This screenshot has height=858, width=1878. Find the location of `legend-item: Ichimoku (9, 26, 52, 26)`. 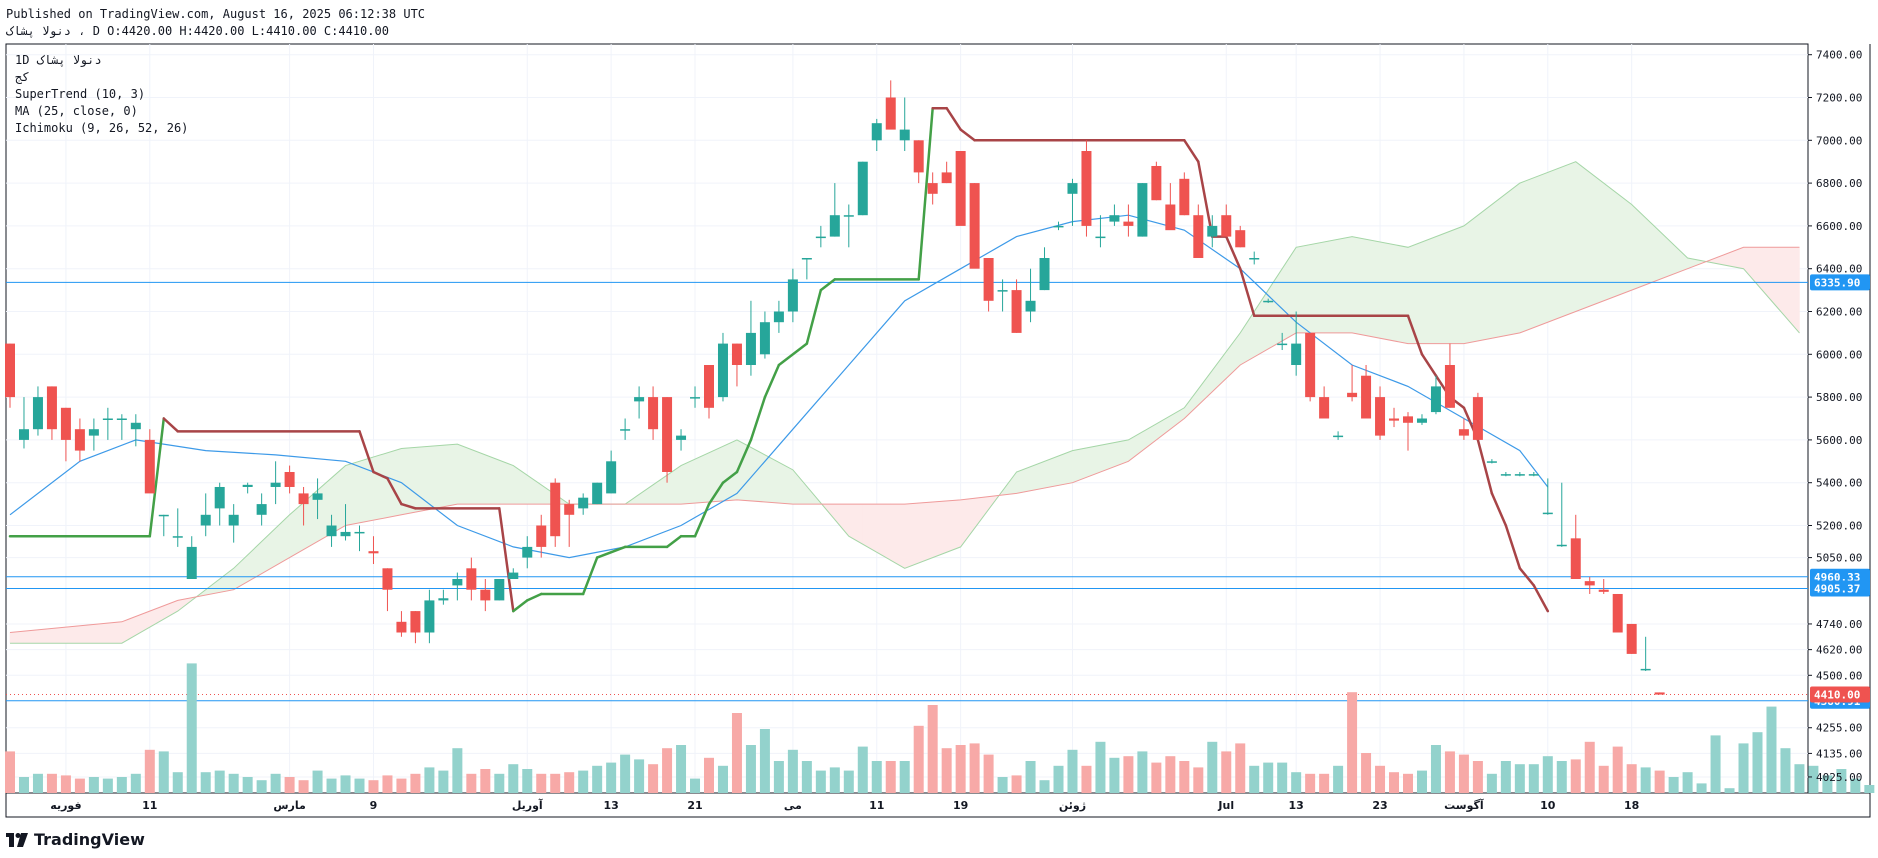

legend-item: Ichimoku (9, 26, 52, 26) is located at coordinates (101, 128).